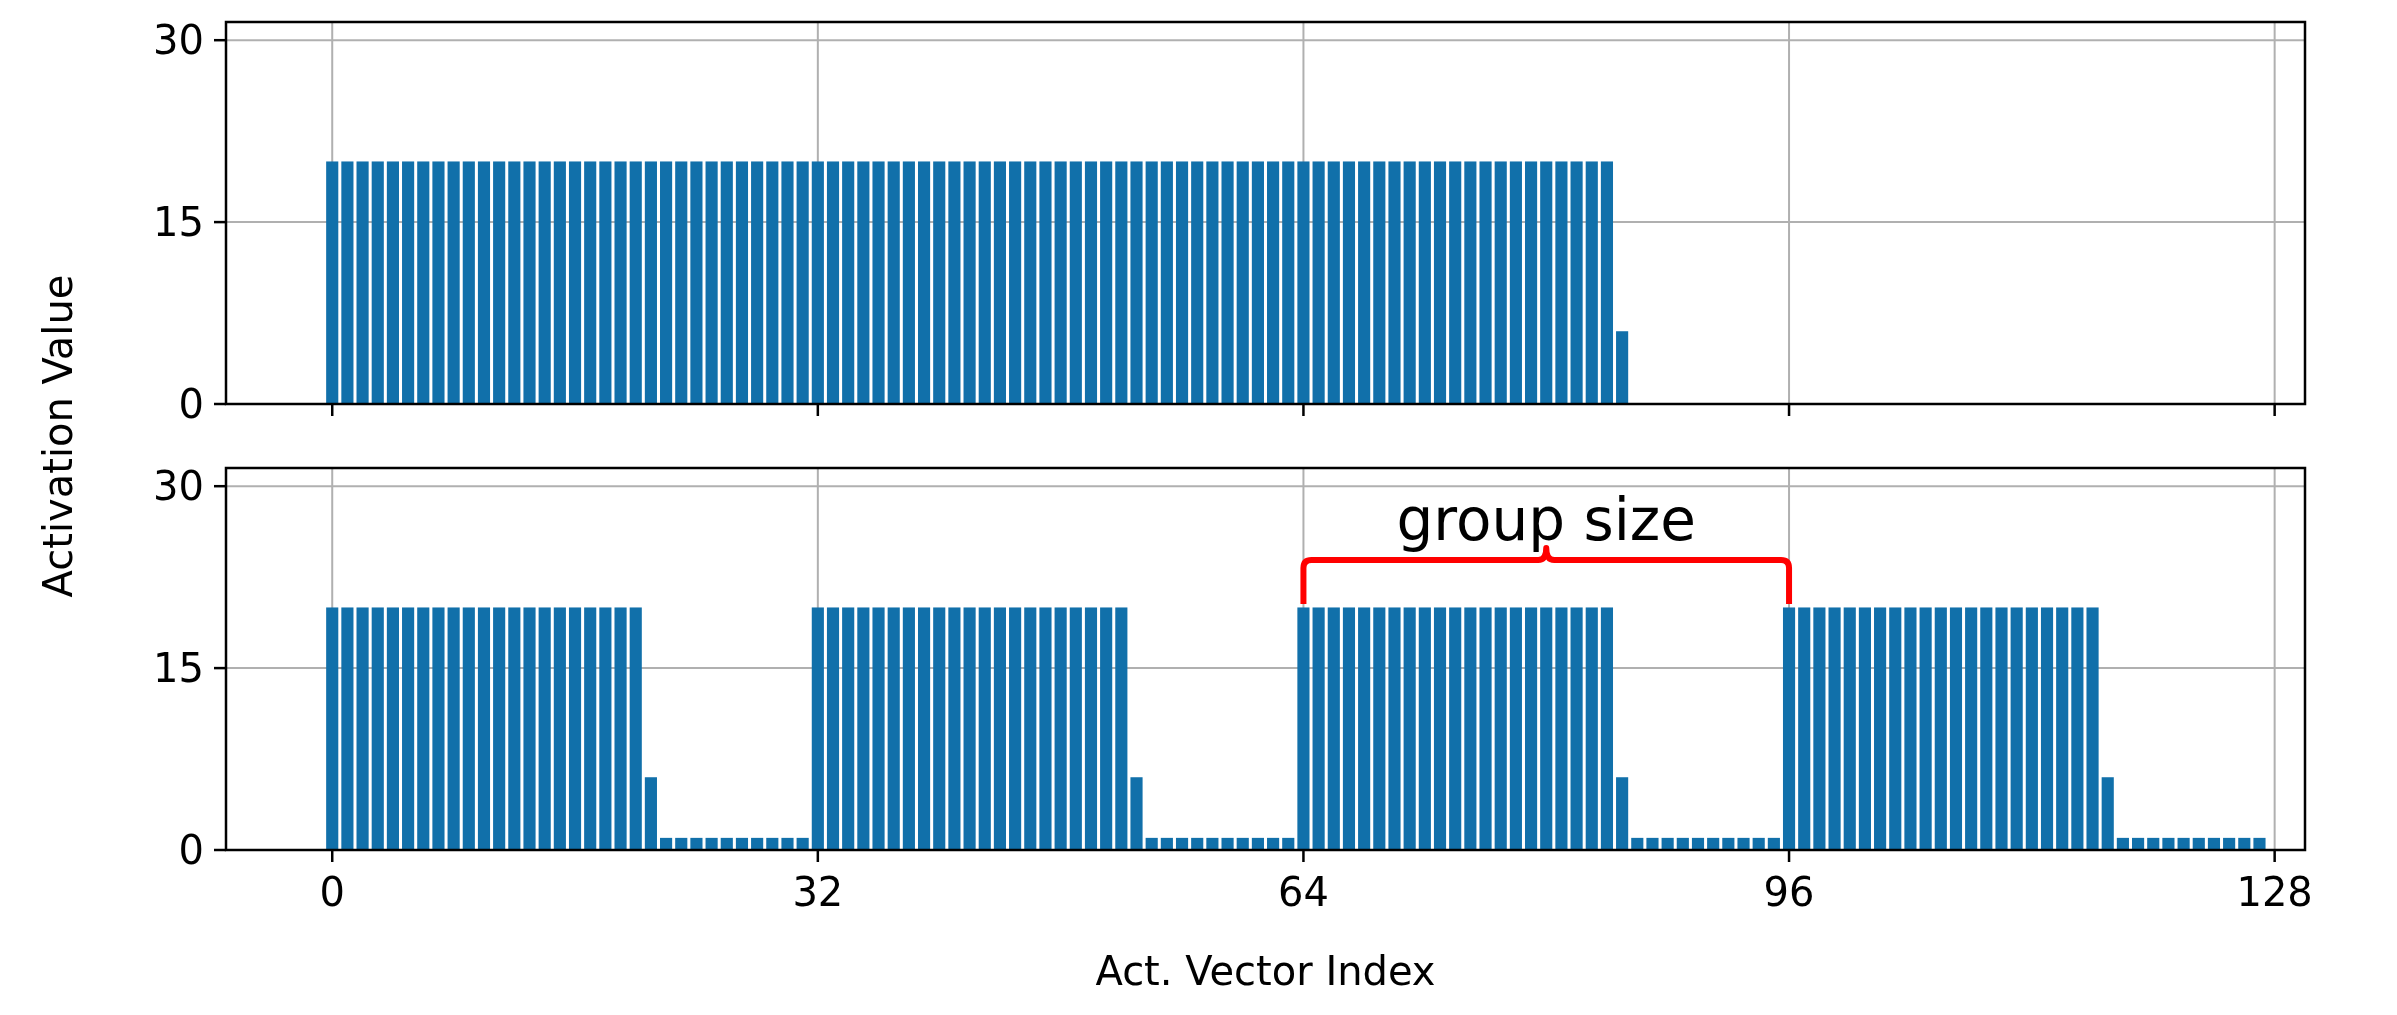 The image size is (2397, 1015). What do you see at coordinates (178, 222) in the screenshot?
I see `y-tick-label: 15` at bounding box center [178, 222].